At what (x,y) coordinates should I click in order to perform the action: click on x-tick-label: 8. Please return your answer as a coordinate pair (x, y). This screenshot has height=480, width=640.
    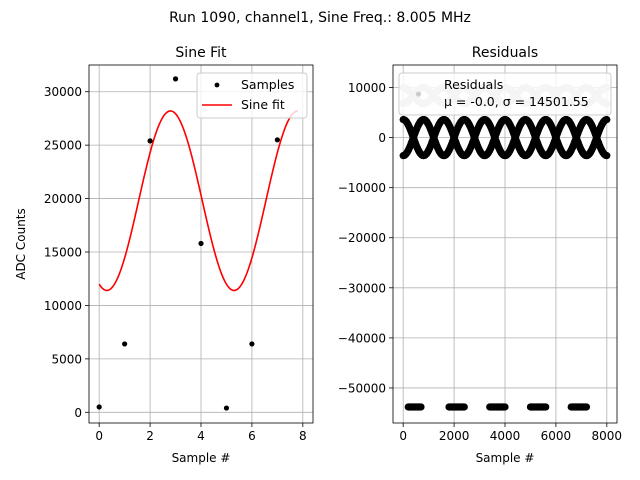
    Looking at the image, I should click on (303, 436).